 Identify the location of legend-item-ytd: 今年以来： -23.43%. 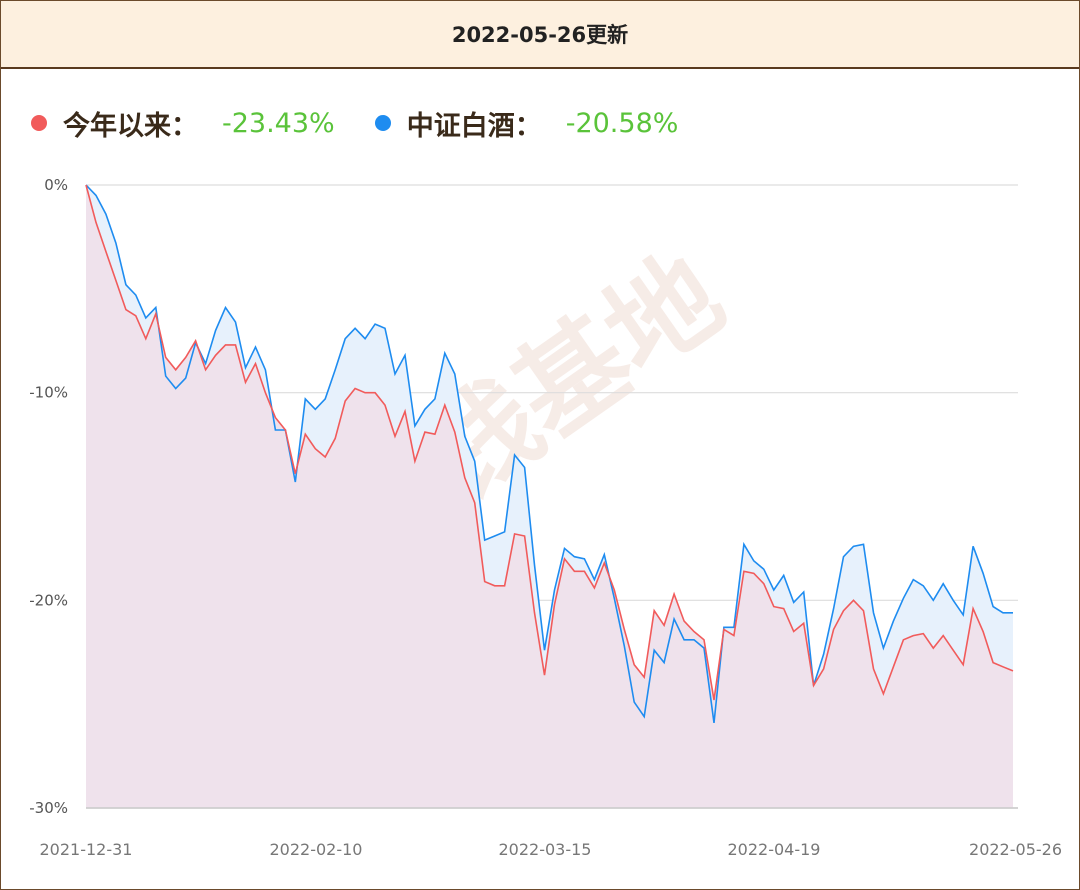
(183, 123).